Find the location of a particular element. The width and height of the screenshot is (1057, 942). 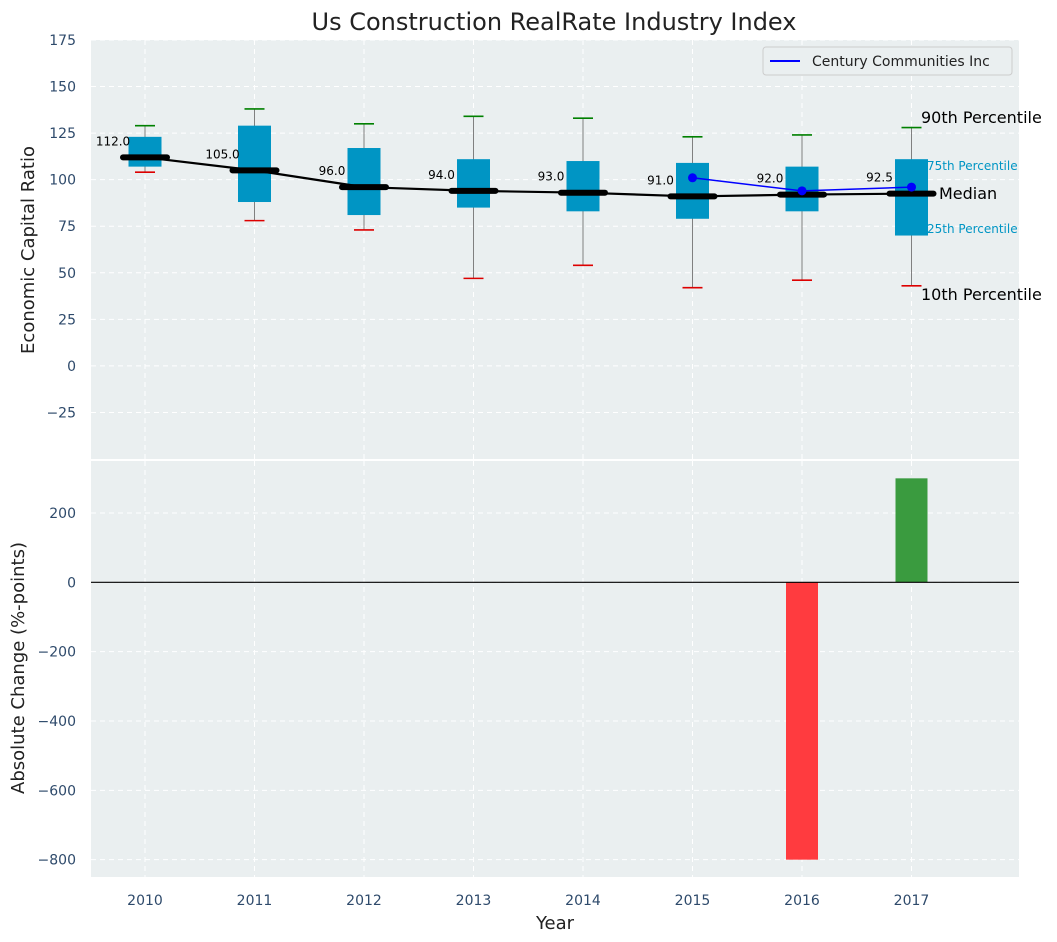

x-ticks: 2010 2011 2012 2013 2014 2015 2016 2017 is located at coordinates (528, 901).